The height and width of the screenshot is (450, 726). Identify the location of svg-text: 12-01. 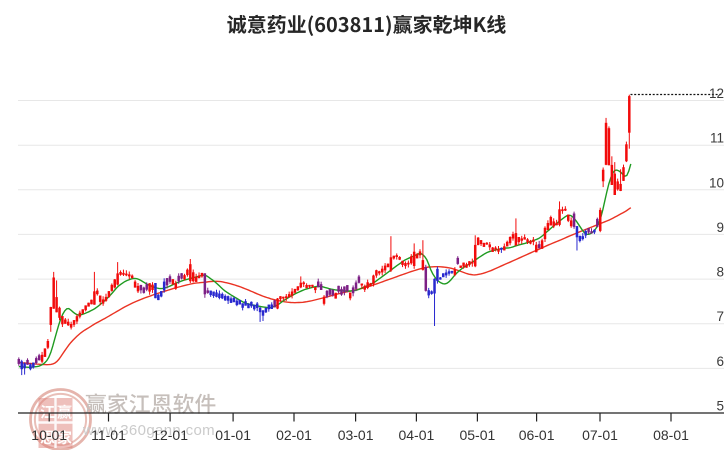
(170, 435).